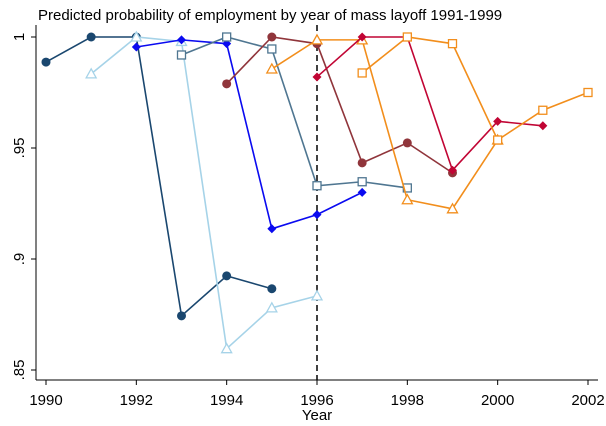  I want to click on x-tick-label: 1990, so click(45, 400).